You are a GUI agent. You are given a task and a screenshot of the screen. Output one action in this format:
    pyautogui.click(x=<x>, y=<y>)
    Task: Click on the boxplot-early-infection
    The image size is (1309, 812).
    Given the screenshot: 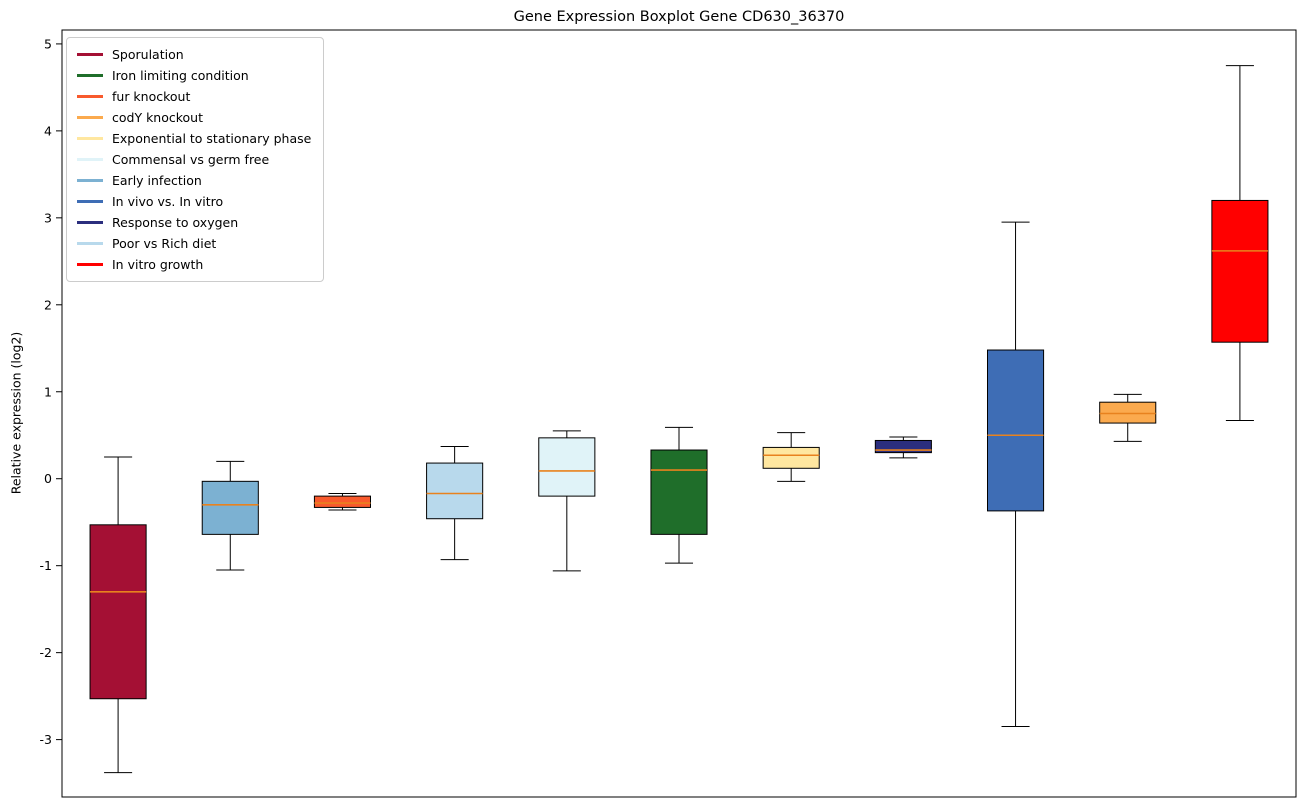 What is the action you would take?
    pyautogui.click(x=230, y=515)
    